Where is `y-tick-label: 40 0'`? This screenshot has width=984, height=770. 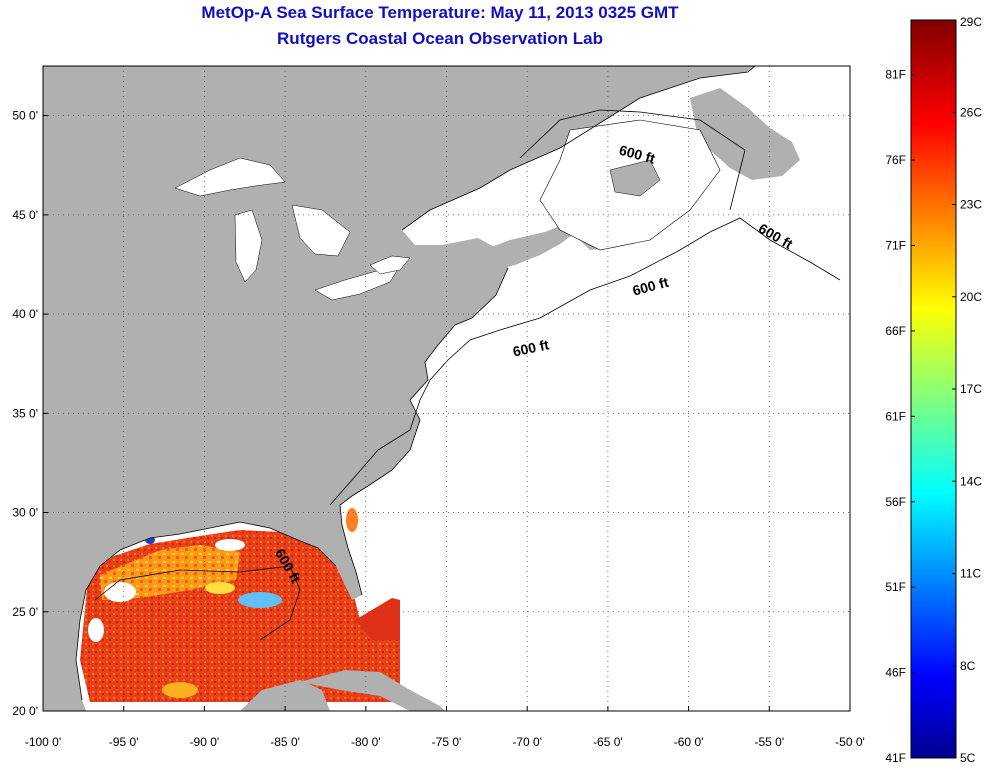 y-tick-label: 40 0' is located at coordinates (25, 314).